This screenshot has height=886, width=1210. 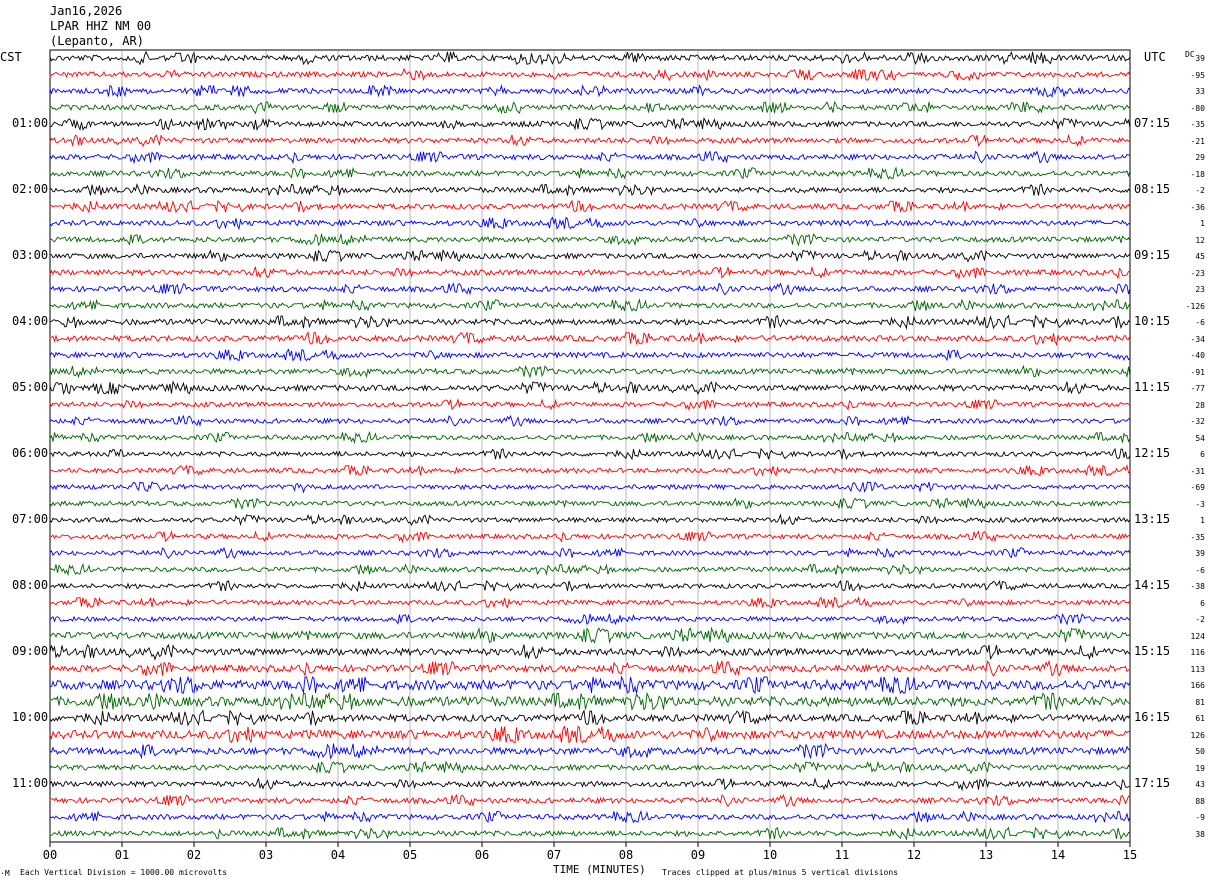 What do you see at coordinates (770, 855) in the screenshot?
I see `x-tick-label: 10` at bounding box center [770, 855].